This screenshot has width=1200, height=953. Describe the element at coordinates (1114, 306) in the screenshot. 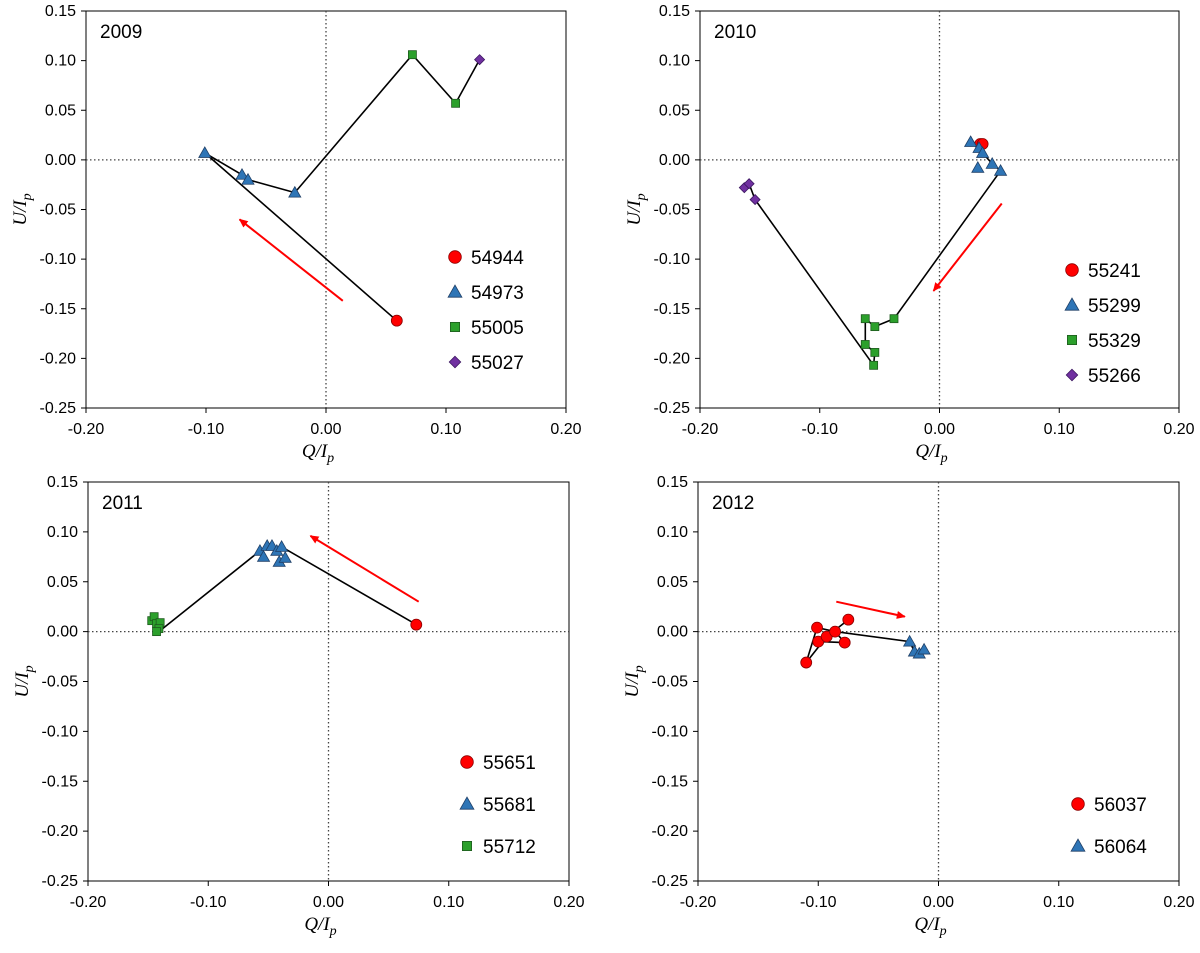

I see `legend-label: 55299` at that location.